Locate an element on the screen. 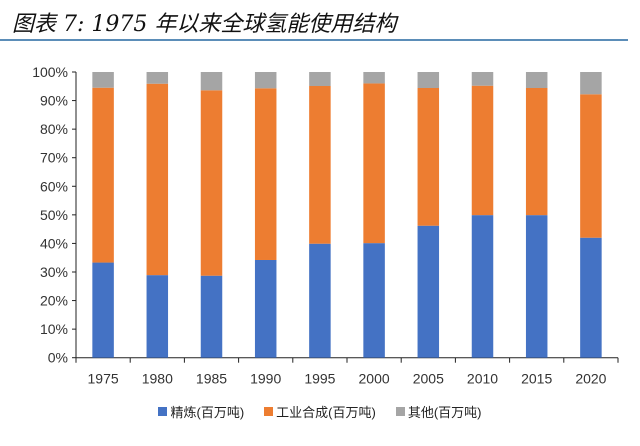 This screenshot has height=446, width=640. legend-item-other: 其他(百万吨) is located at coordinates (438, 411).